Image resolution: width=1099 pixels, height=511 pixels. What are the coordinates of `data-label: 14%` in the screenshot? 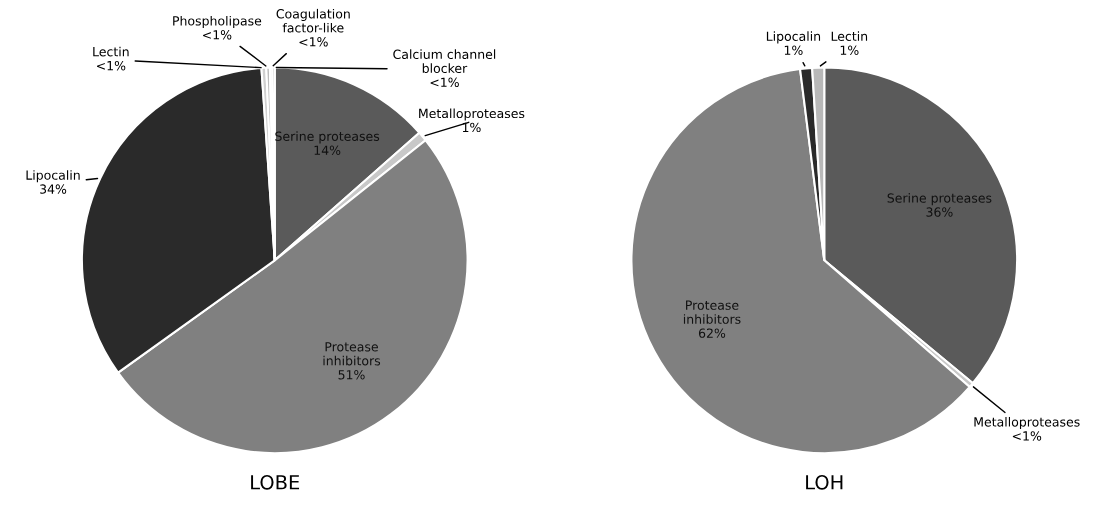 It's located at (327, 150).